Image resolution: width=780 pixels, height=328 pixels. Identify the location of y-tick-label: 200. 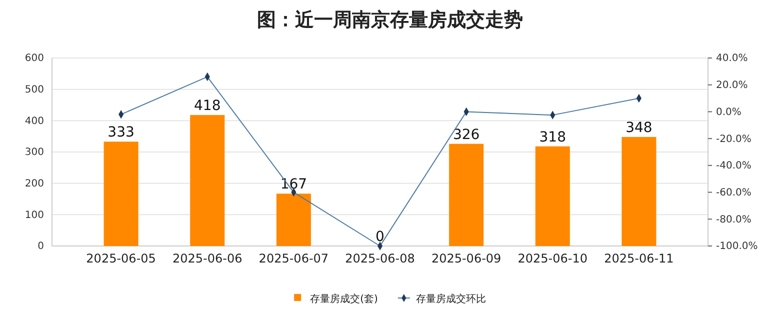
(34, 184).